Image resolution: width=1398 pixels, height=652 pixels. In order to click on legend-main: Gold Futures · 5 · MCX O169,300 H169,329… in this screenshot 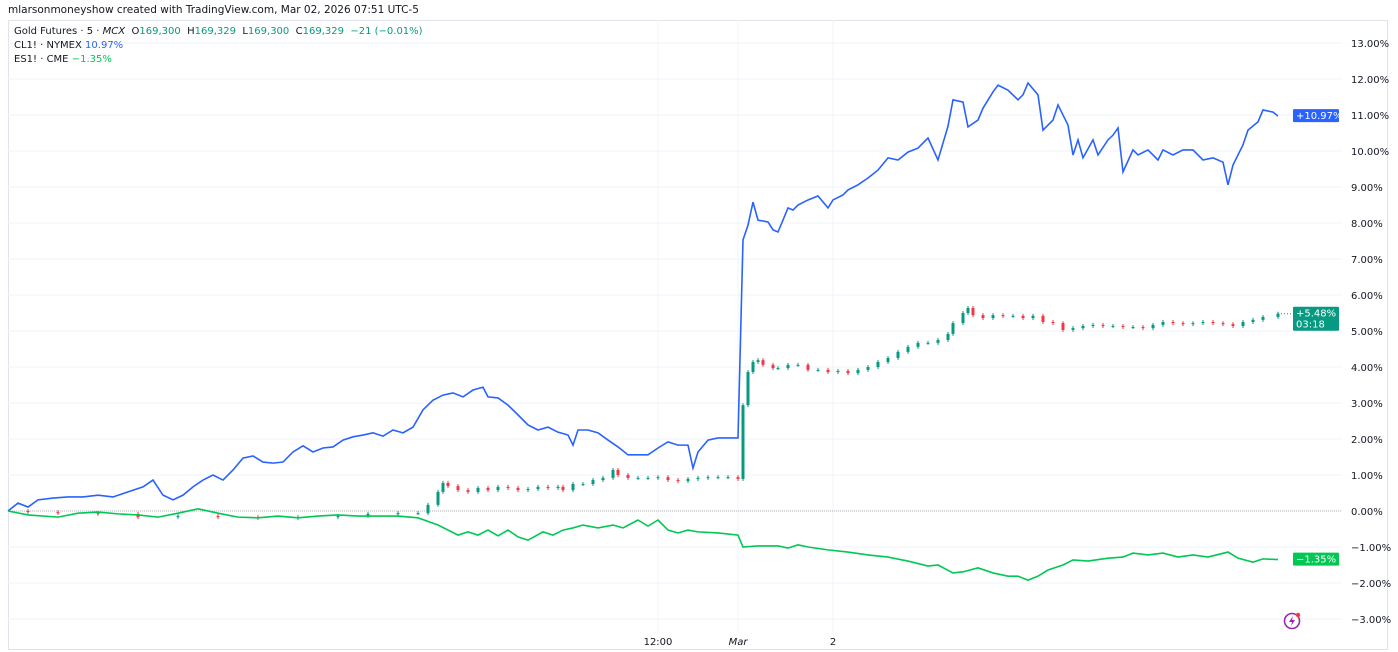, I will do `click(218, 31)`.